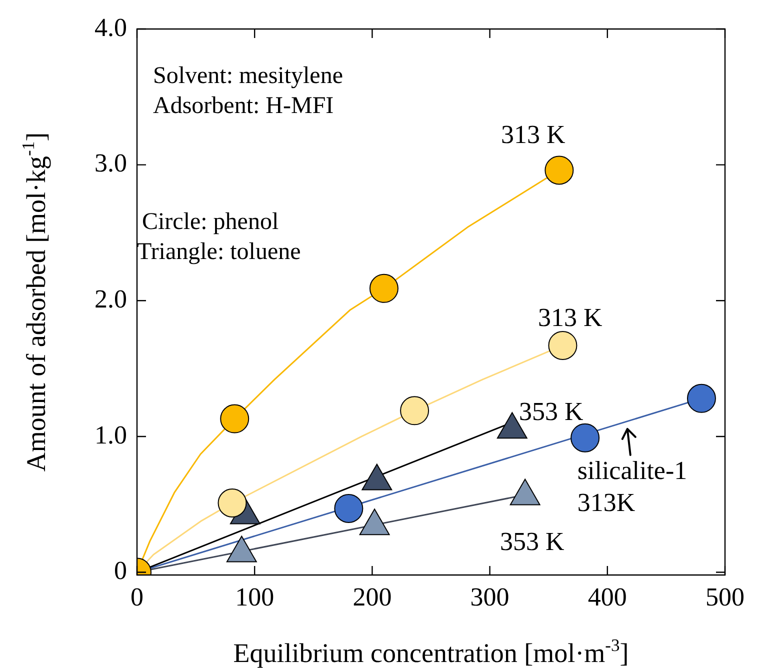 The image size is (761, 668). Describe the element at coordinates (110, 435) in the screenshot. I see `y-tick-label: 1.0` at that location.